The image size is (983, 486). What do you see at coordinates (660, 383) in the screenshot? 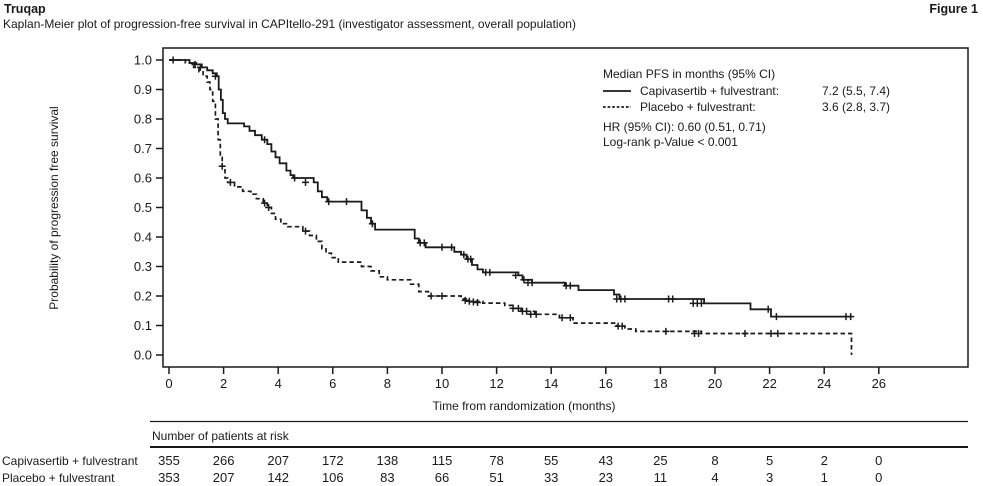
I see `x-tick-label: 18` at bounding box center [660, 383].